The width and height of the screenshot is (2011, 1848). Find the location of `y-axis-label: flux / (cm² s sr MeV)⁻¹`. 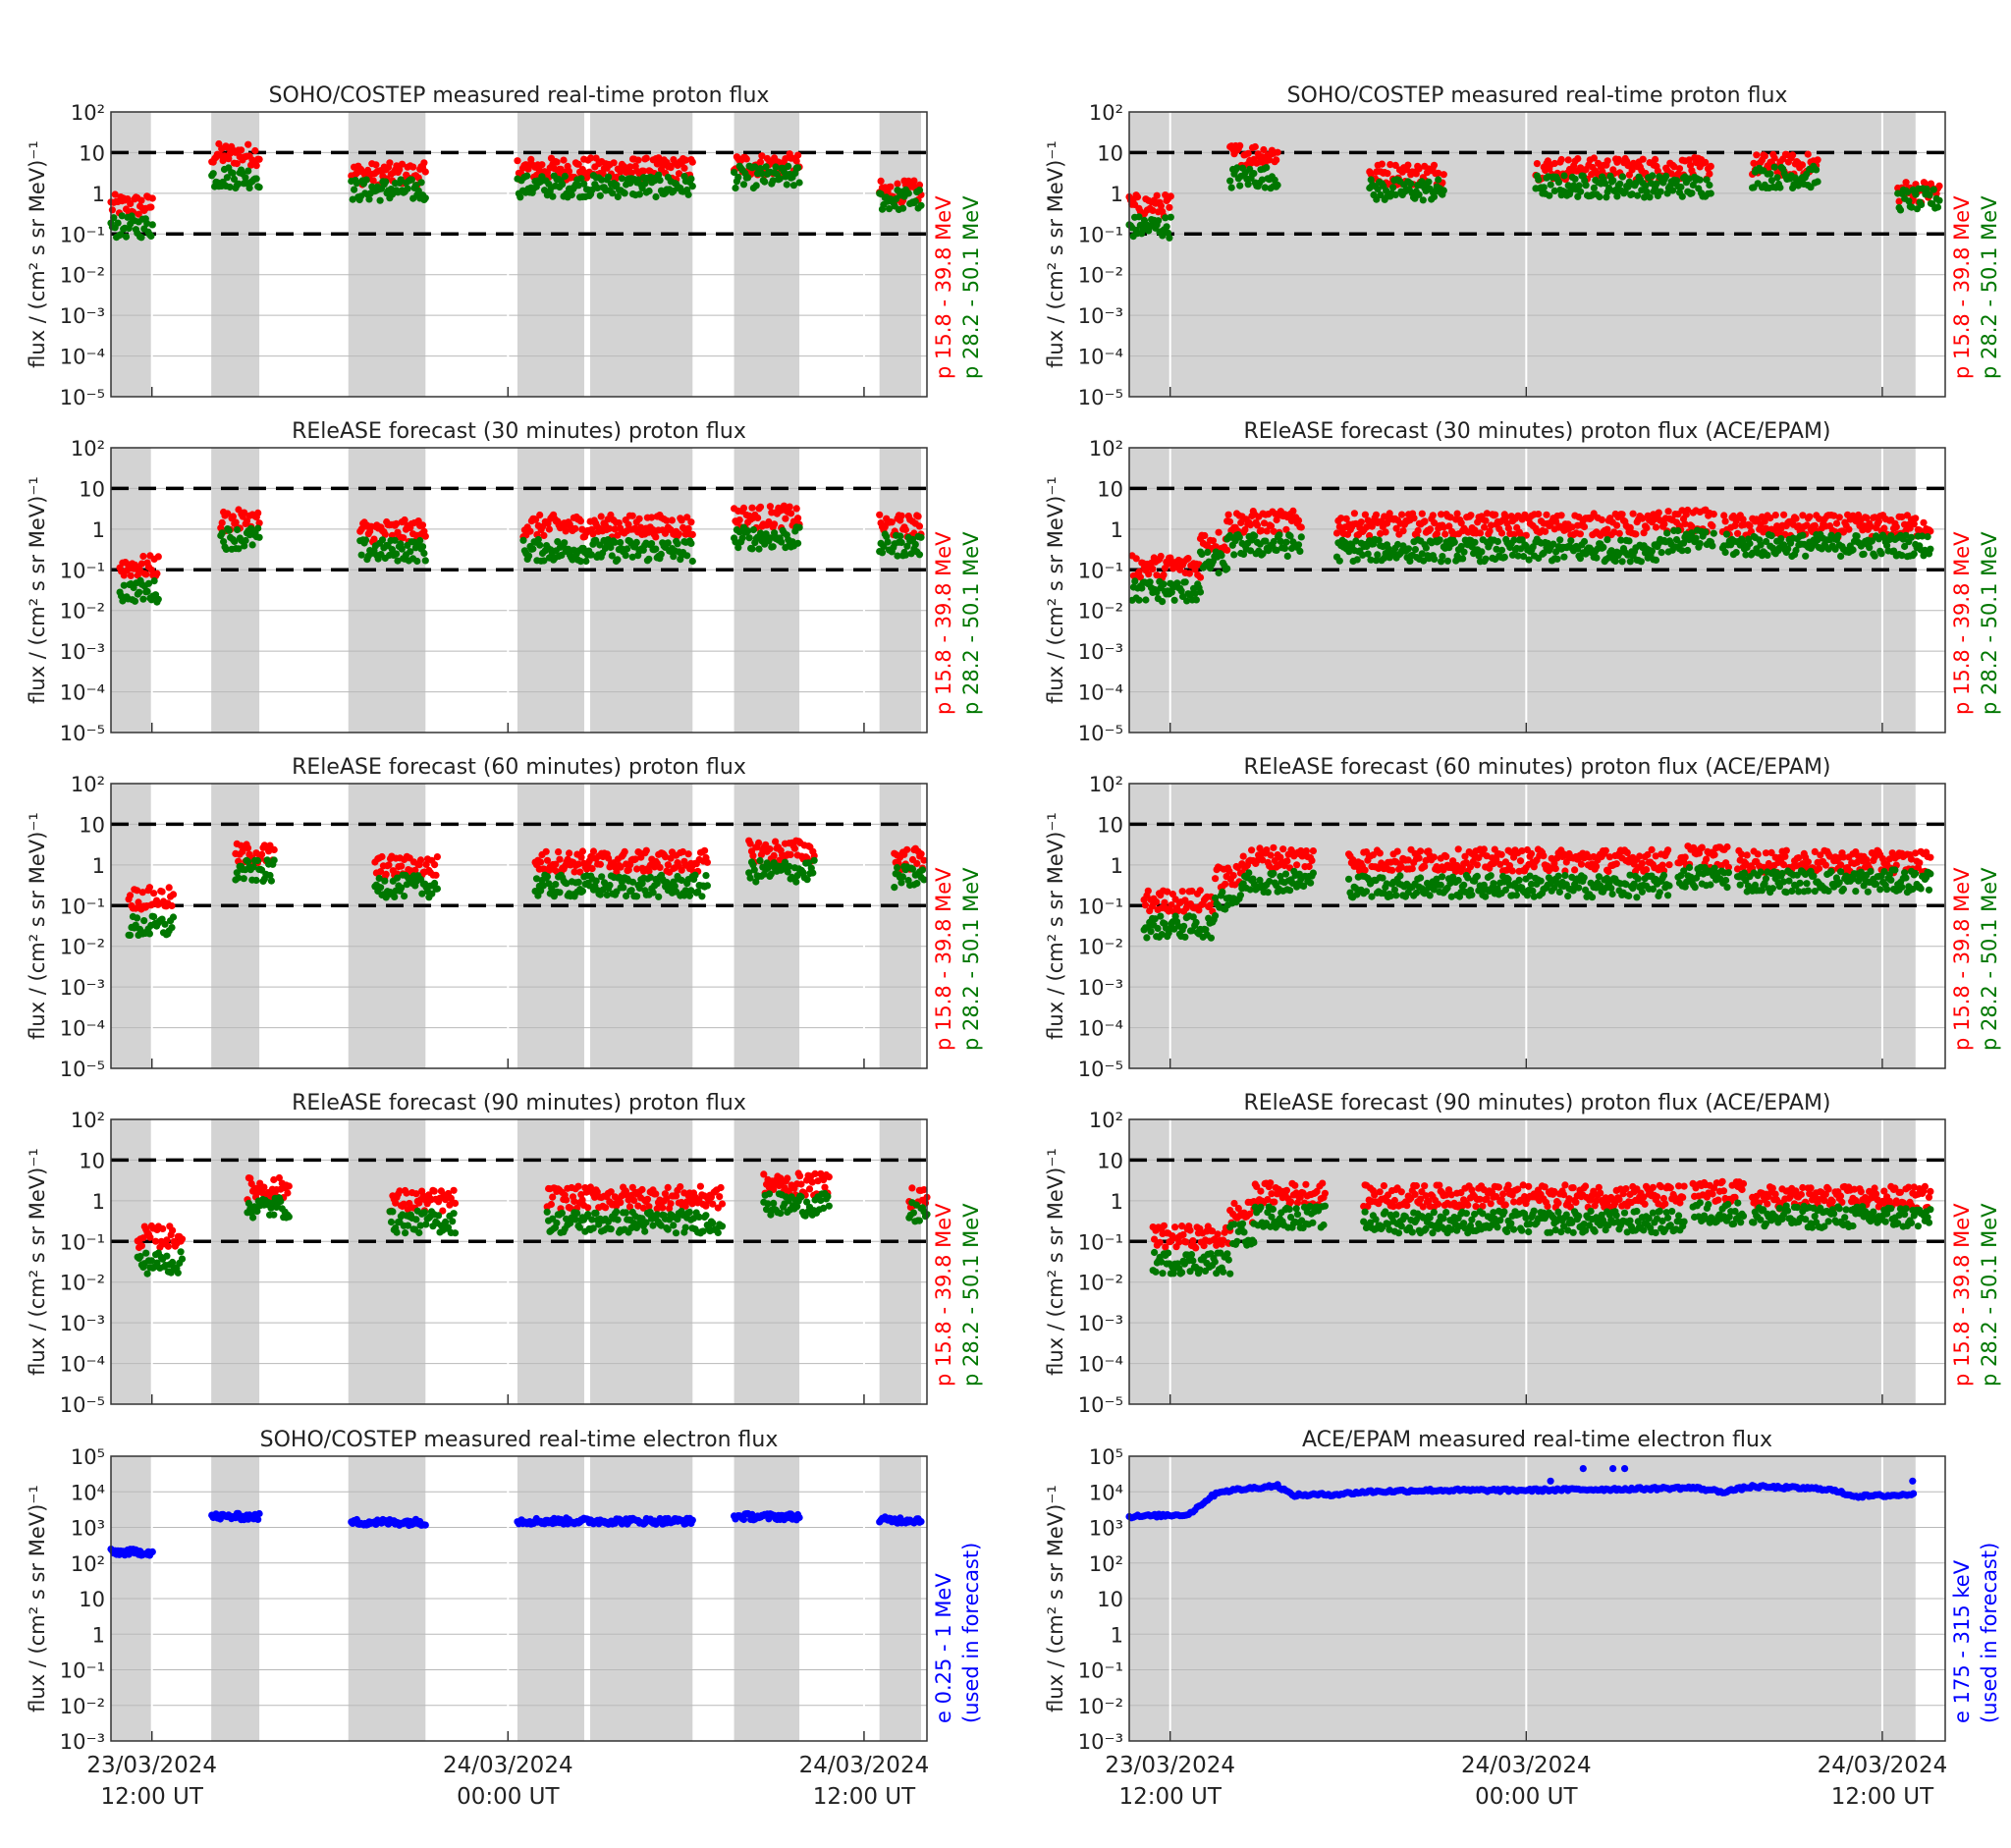

y-axis-label: flux / (cm² s sr MeV)⁻¹ is located at coordinates (1055, 254).